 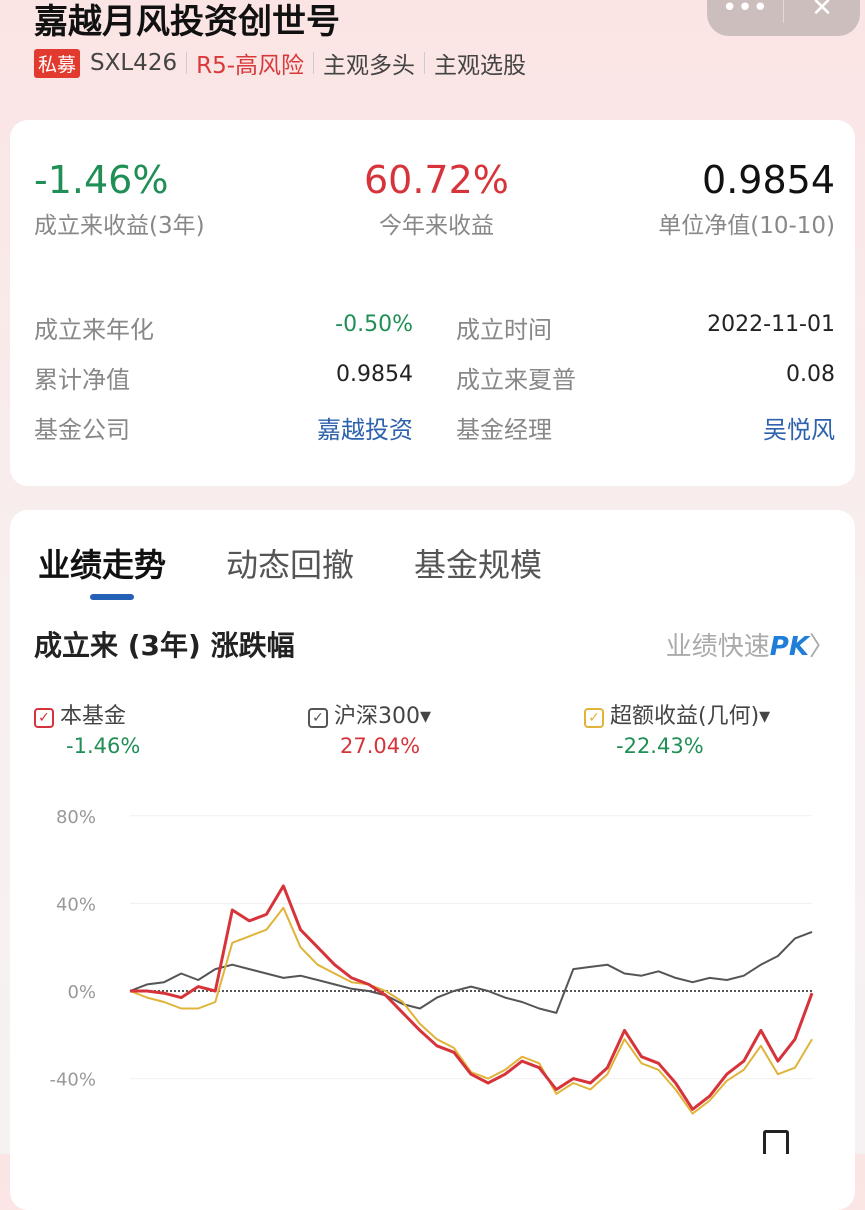 I want to click on y-tick-label: 40%, so click(x=76, y=904).